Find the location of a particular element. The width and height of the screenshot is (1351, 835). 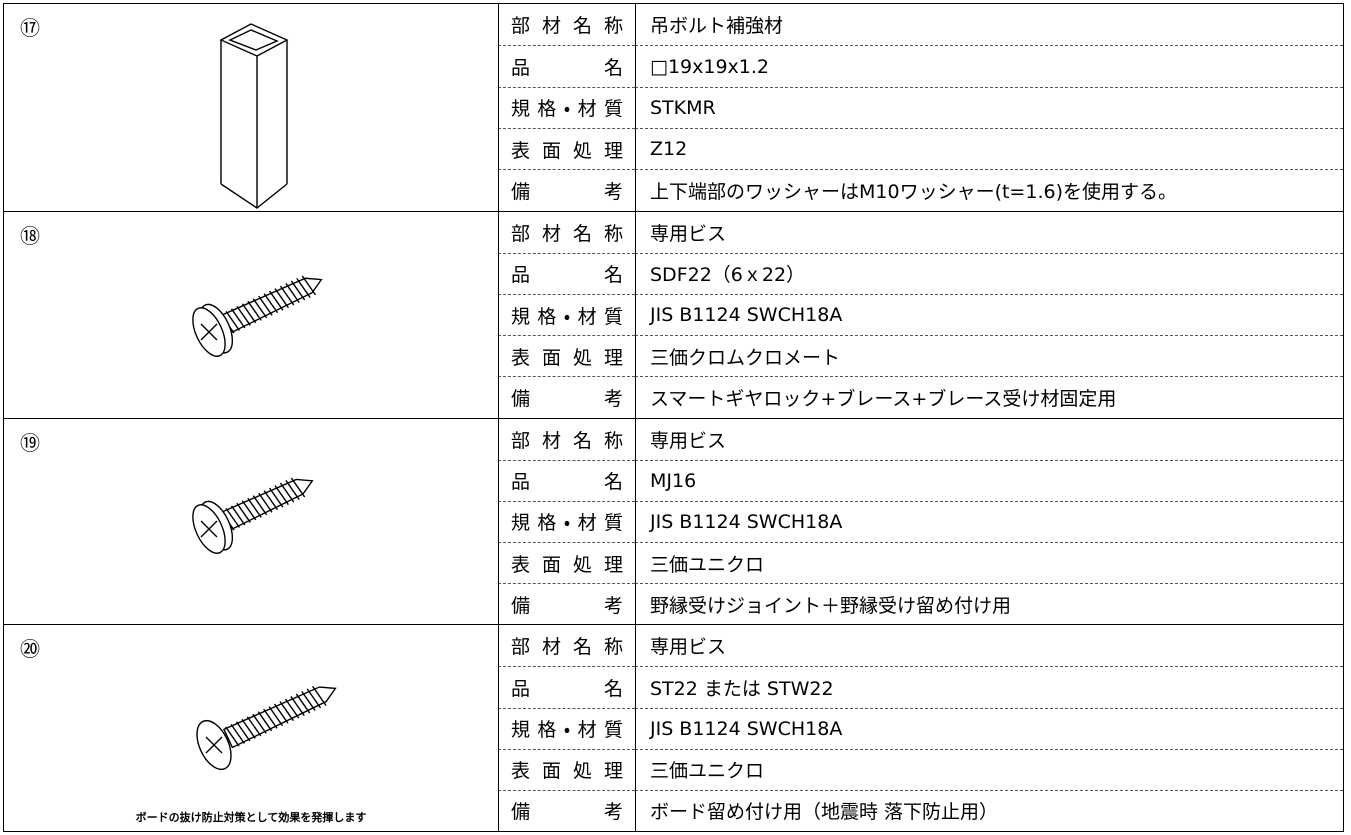

part-illustration: ⑱ is located at coordinates (251, 315).